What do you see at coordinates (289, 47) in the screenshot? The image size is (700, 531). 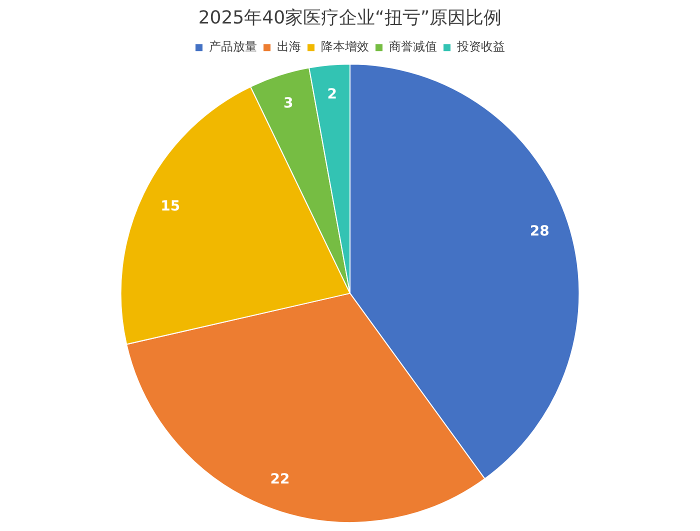 I see `legend-label: 出海` at bounding box center [289, 47].